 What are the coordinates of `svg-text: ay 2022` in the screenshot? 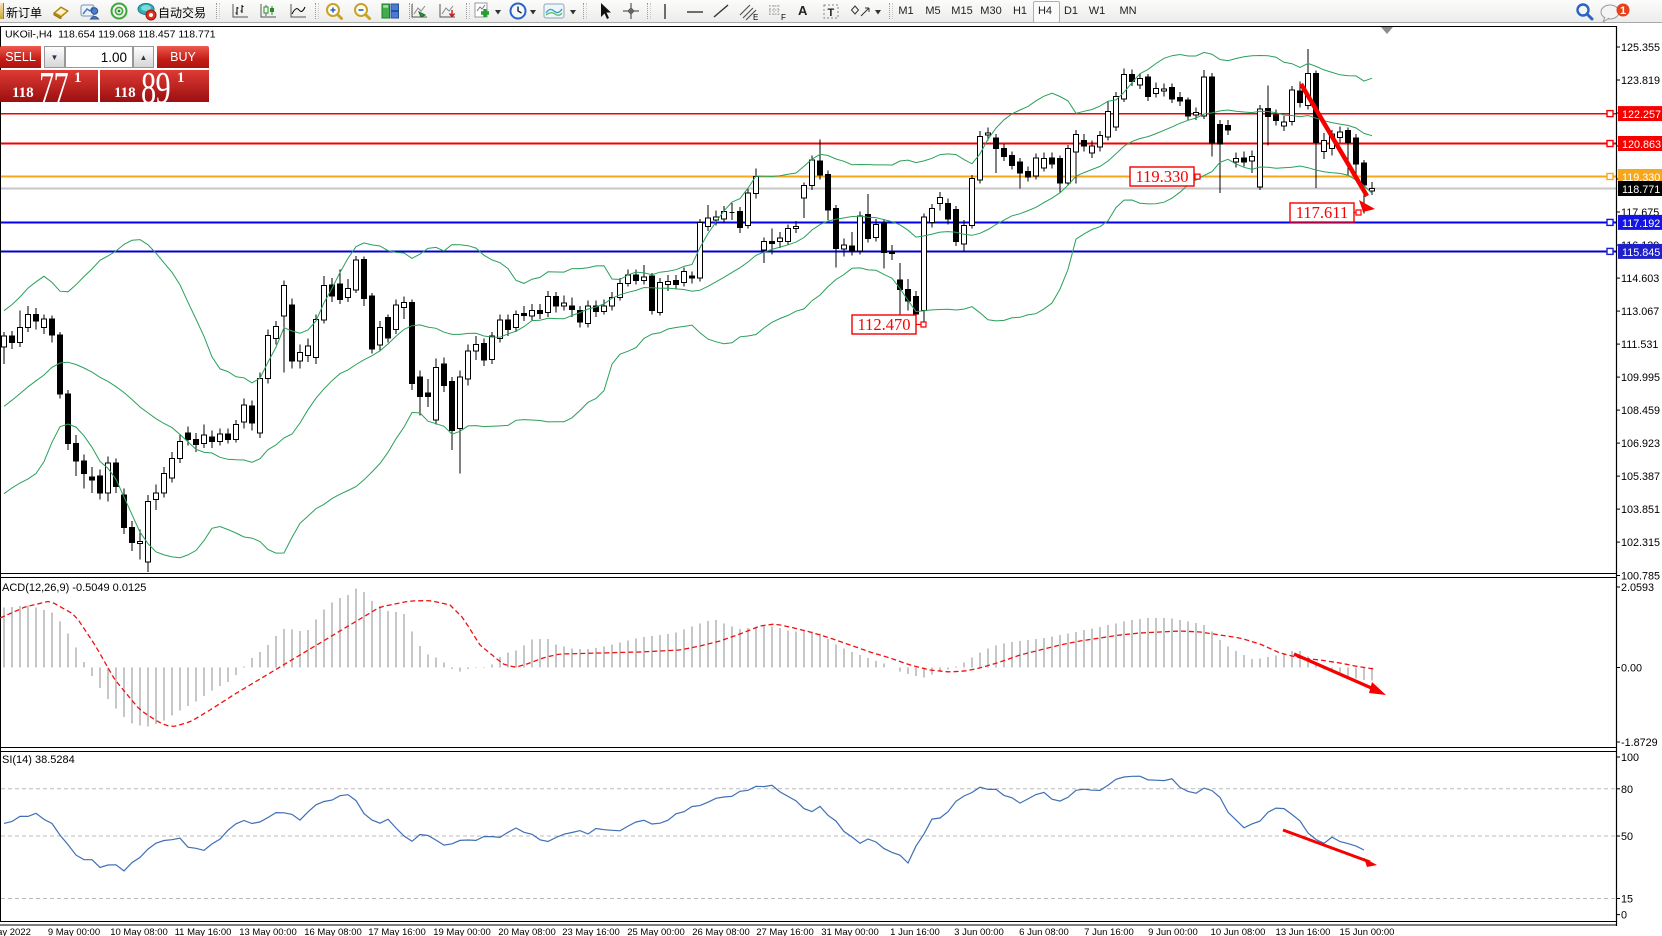 It's located at (15, 931).